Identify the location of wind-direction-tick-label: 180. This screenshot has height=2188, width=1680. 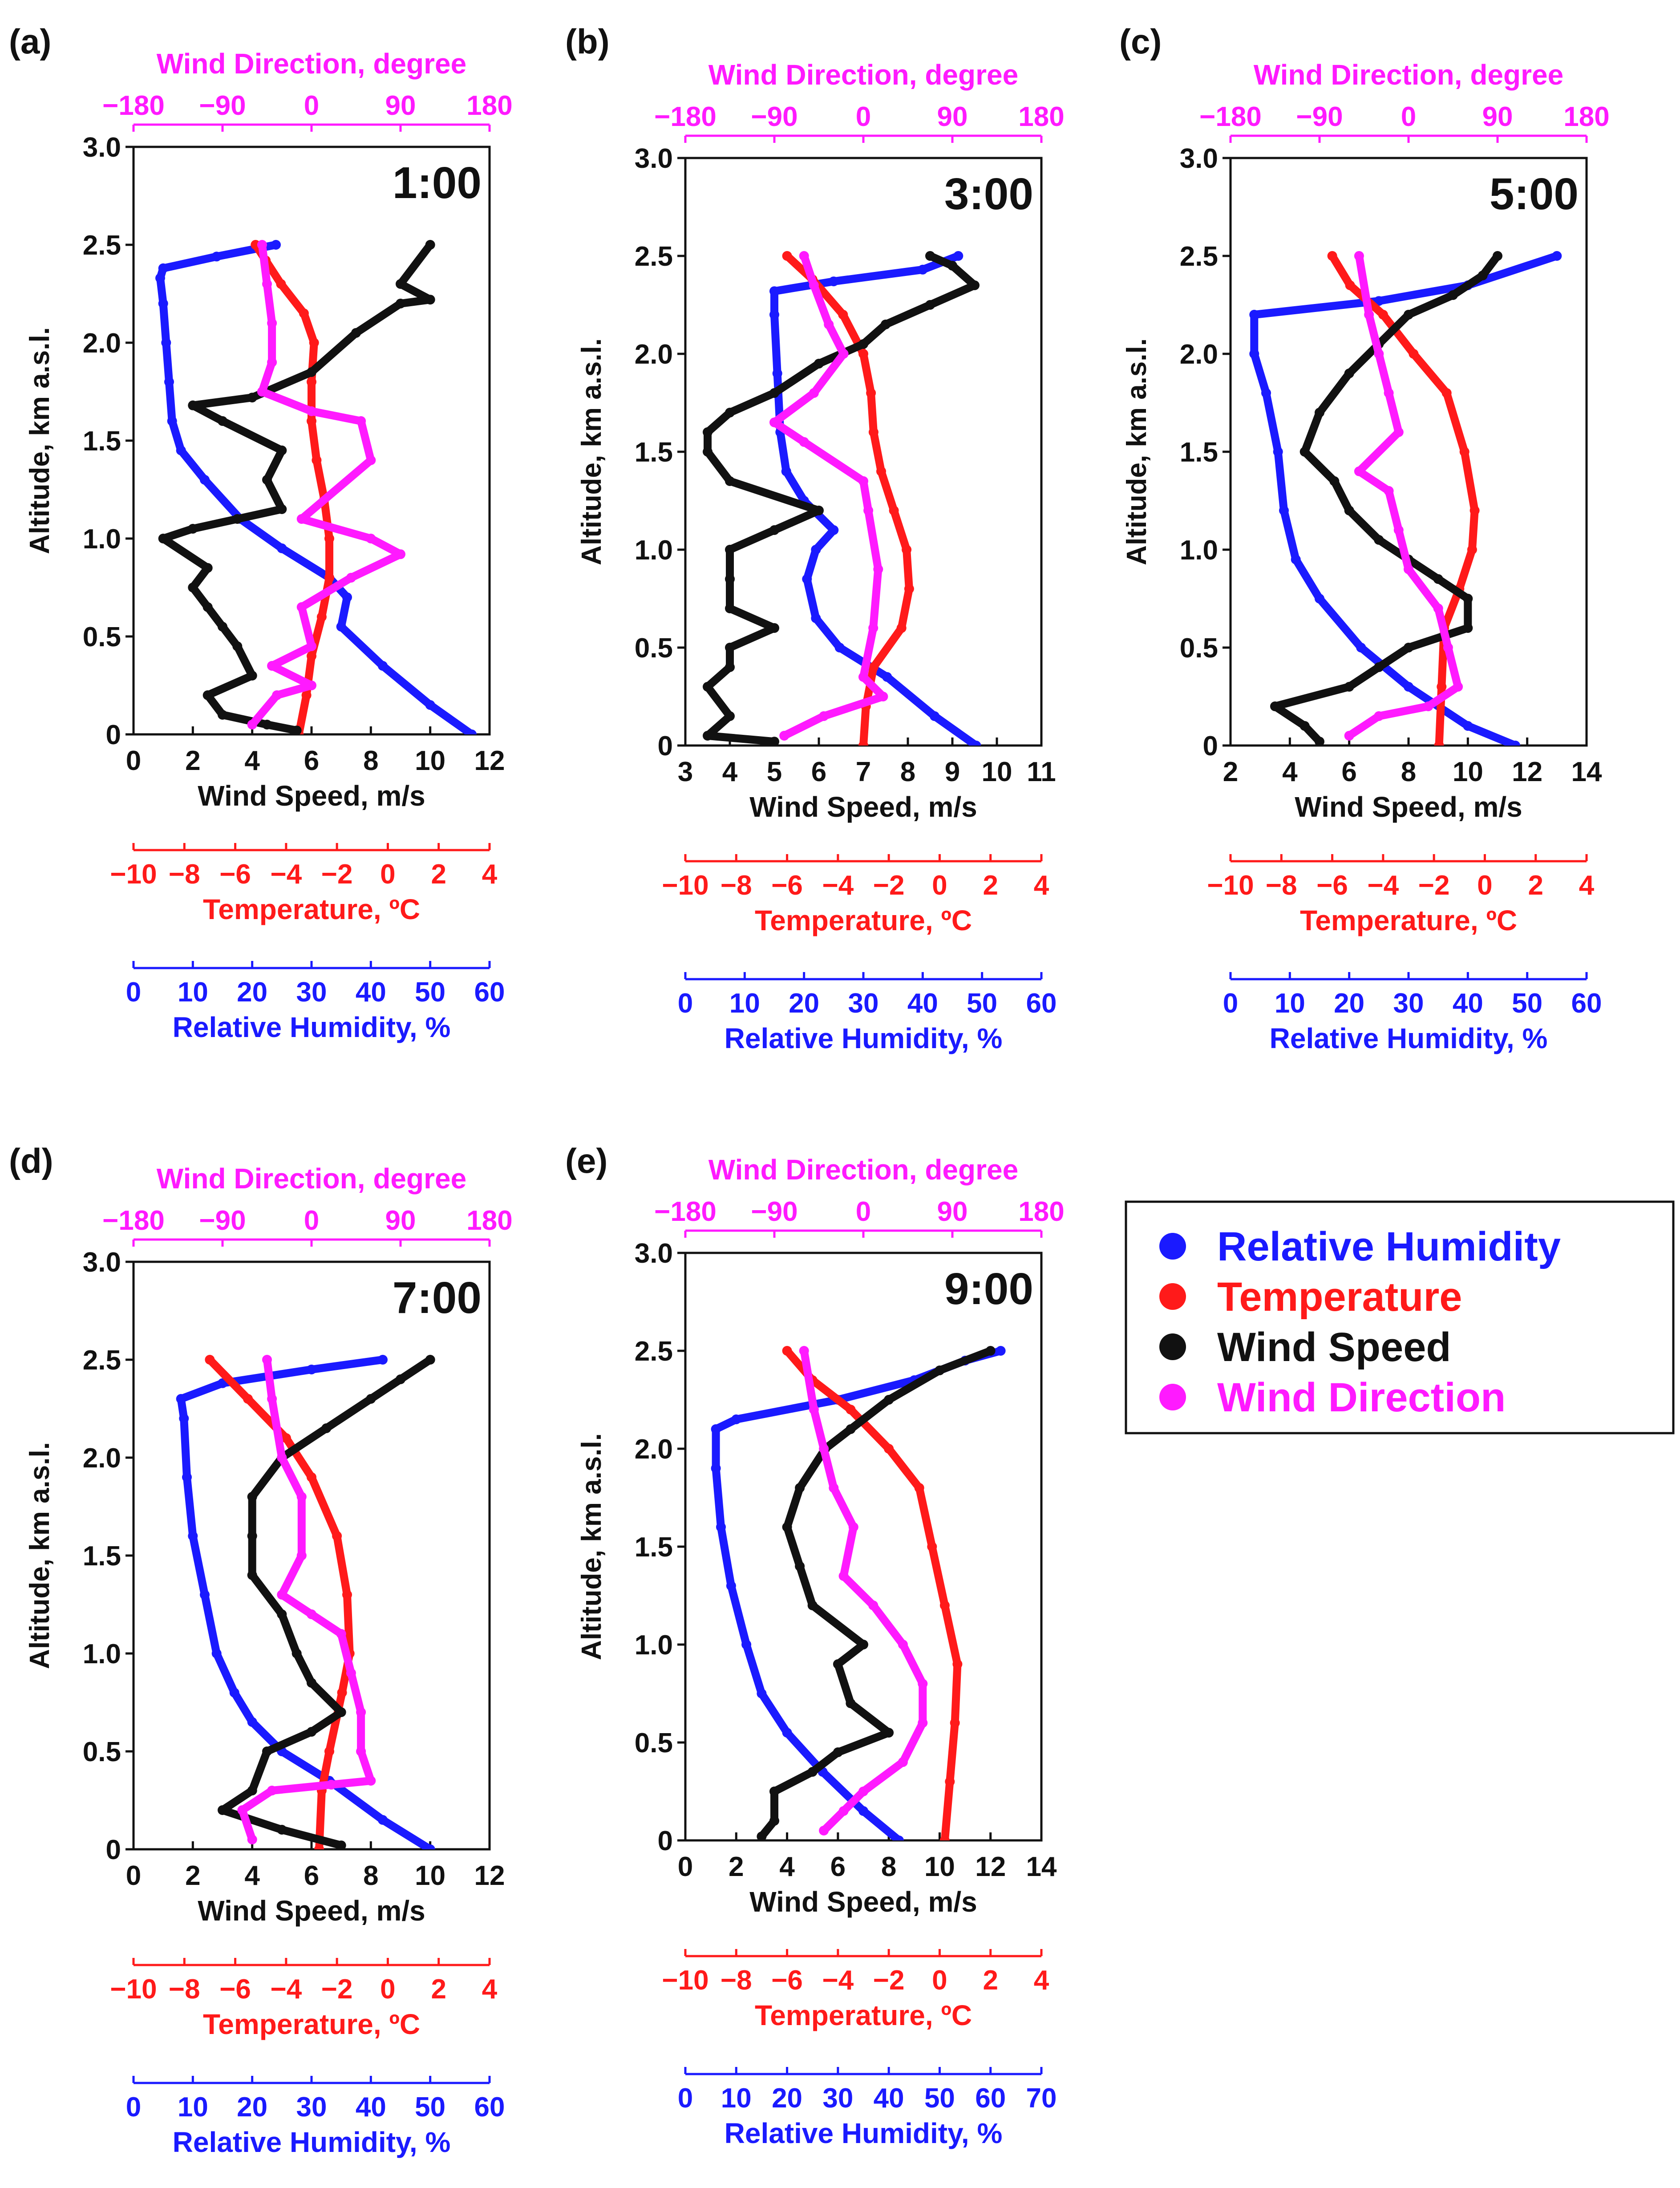
(489, 1220).